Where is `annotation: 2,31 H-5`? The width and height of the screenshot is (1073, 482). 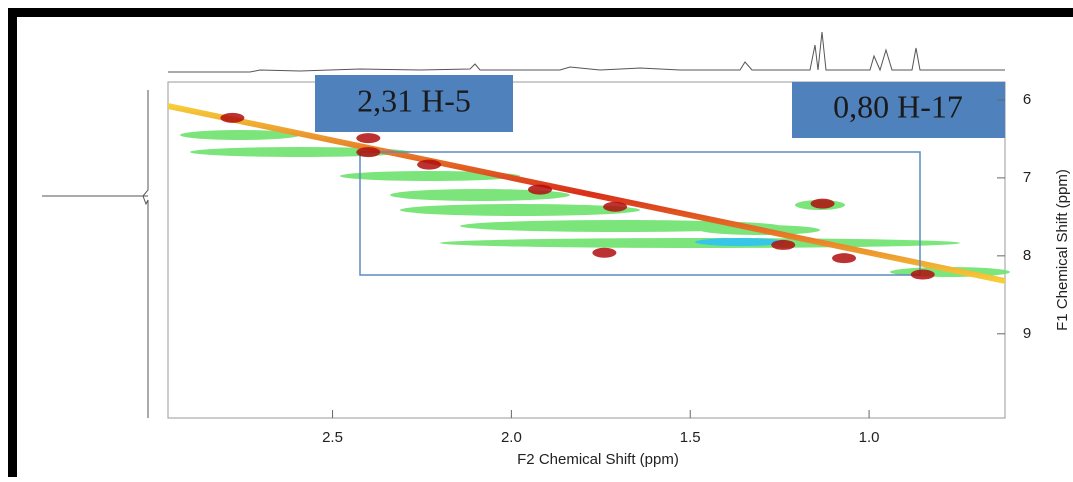
annotation: 2,31 H-5 is located at coordinates (414, 100).